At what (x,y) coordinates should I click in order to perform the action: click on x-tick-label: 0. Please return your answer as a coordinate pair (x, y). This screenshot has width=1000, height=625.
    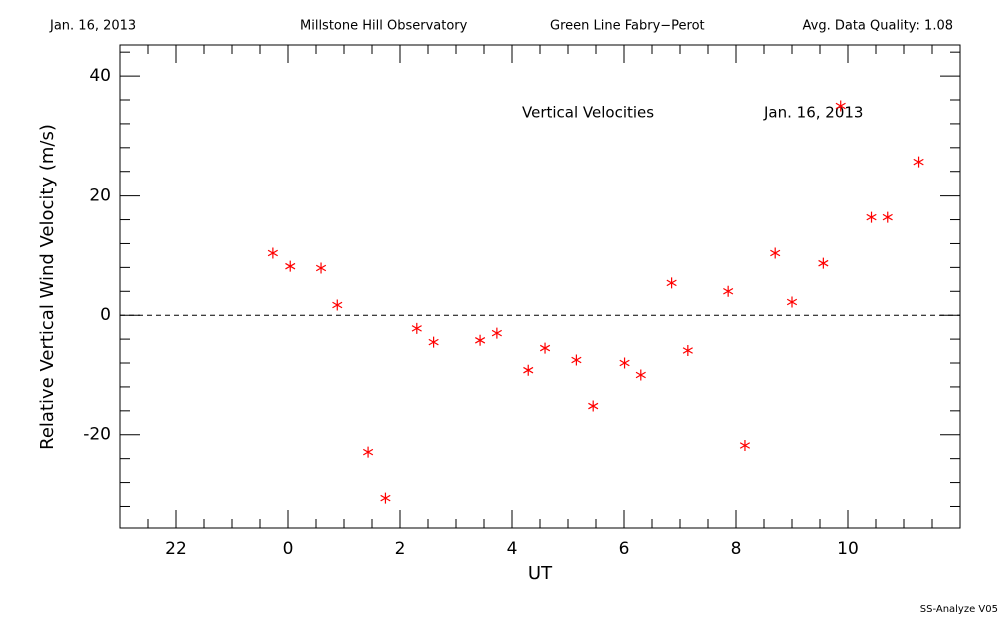
    Looking at the image, I should click on (288, 549).